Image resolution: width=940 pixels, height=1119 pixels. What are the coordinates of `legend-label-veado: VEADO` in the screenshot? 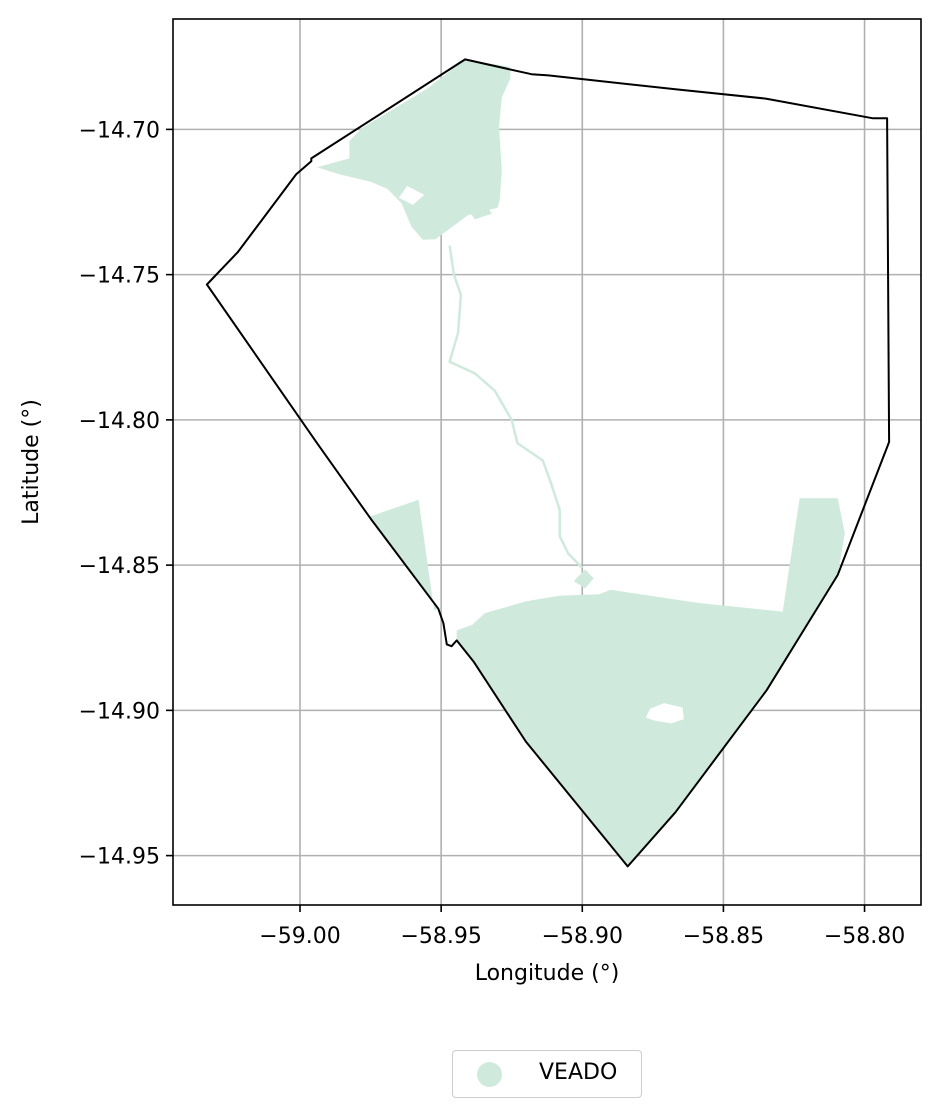 It's located at (578, 1072).